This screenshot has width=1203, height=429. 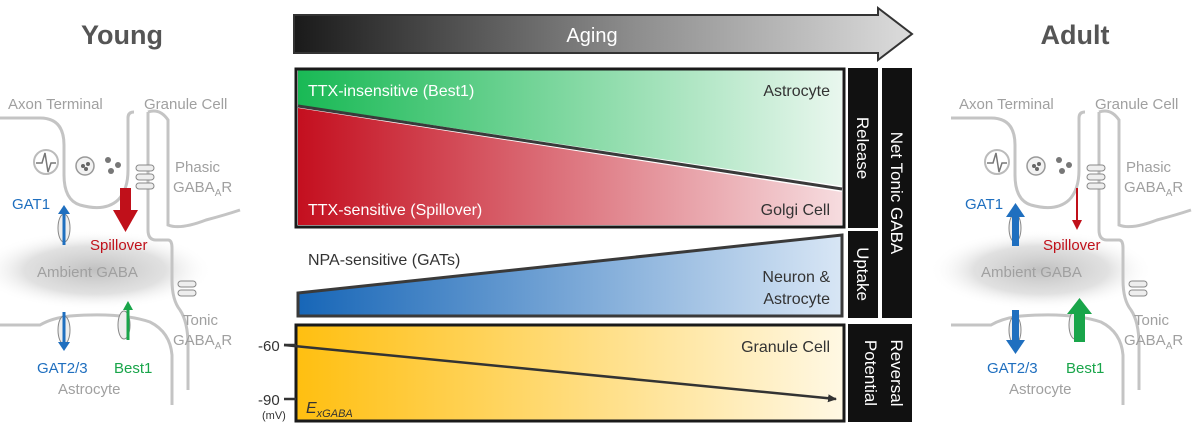 I want to click on adult-axon-label: Axon Terminal, so click(x=1006, y=104).